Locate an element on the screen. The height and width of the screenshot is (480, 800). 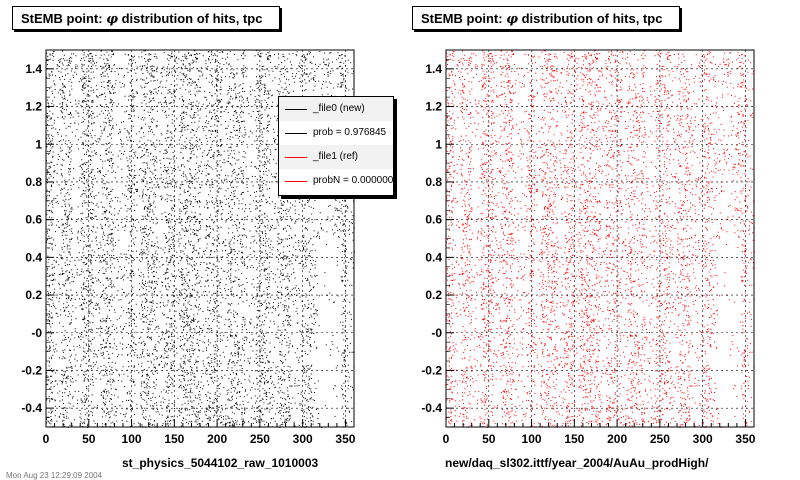
left-title-prefix: StEMB point: is located at coordinates (62, 18).